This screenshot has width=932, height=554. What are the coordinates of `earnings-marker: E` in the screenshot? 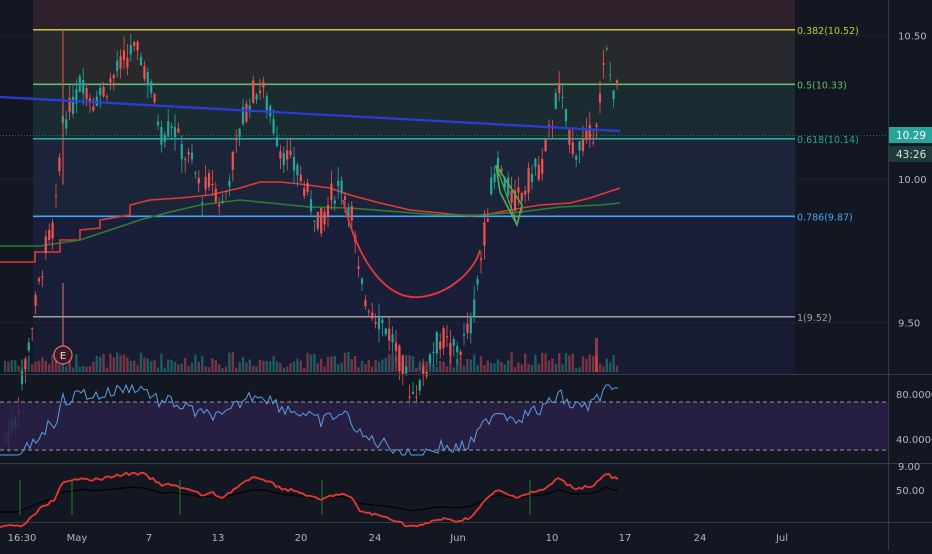 It's located at (63, 355).